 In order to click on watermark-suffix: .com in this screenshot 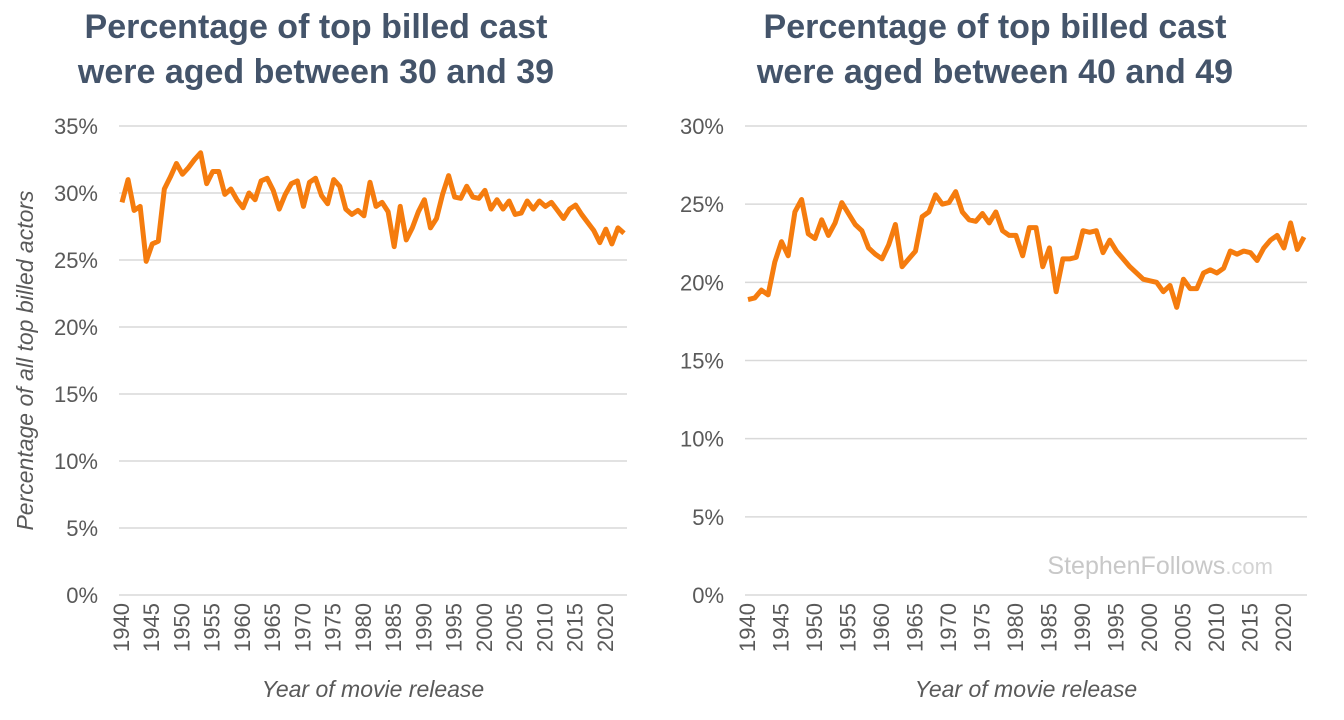, I will do `click(1249, 566)`.